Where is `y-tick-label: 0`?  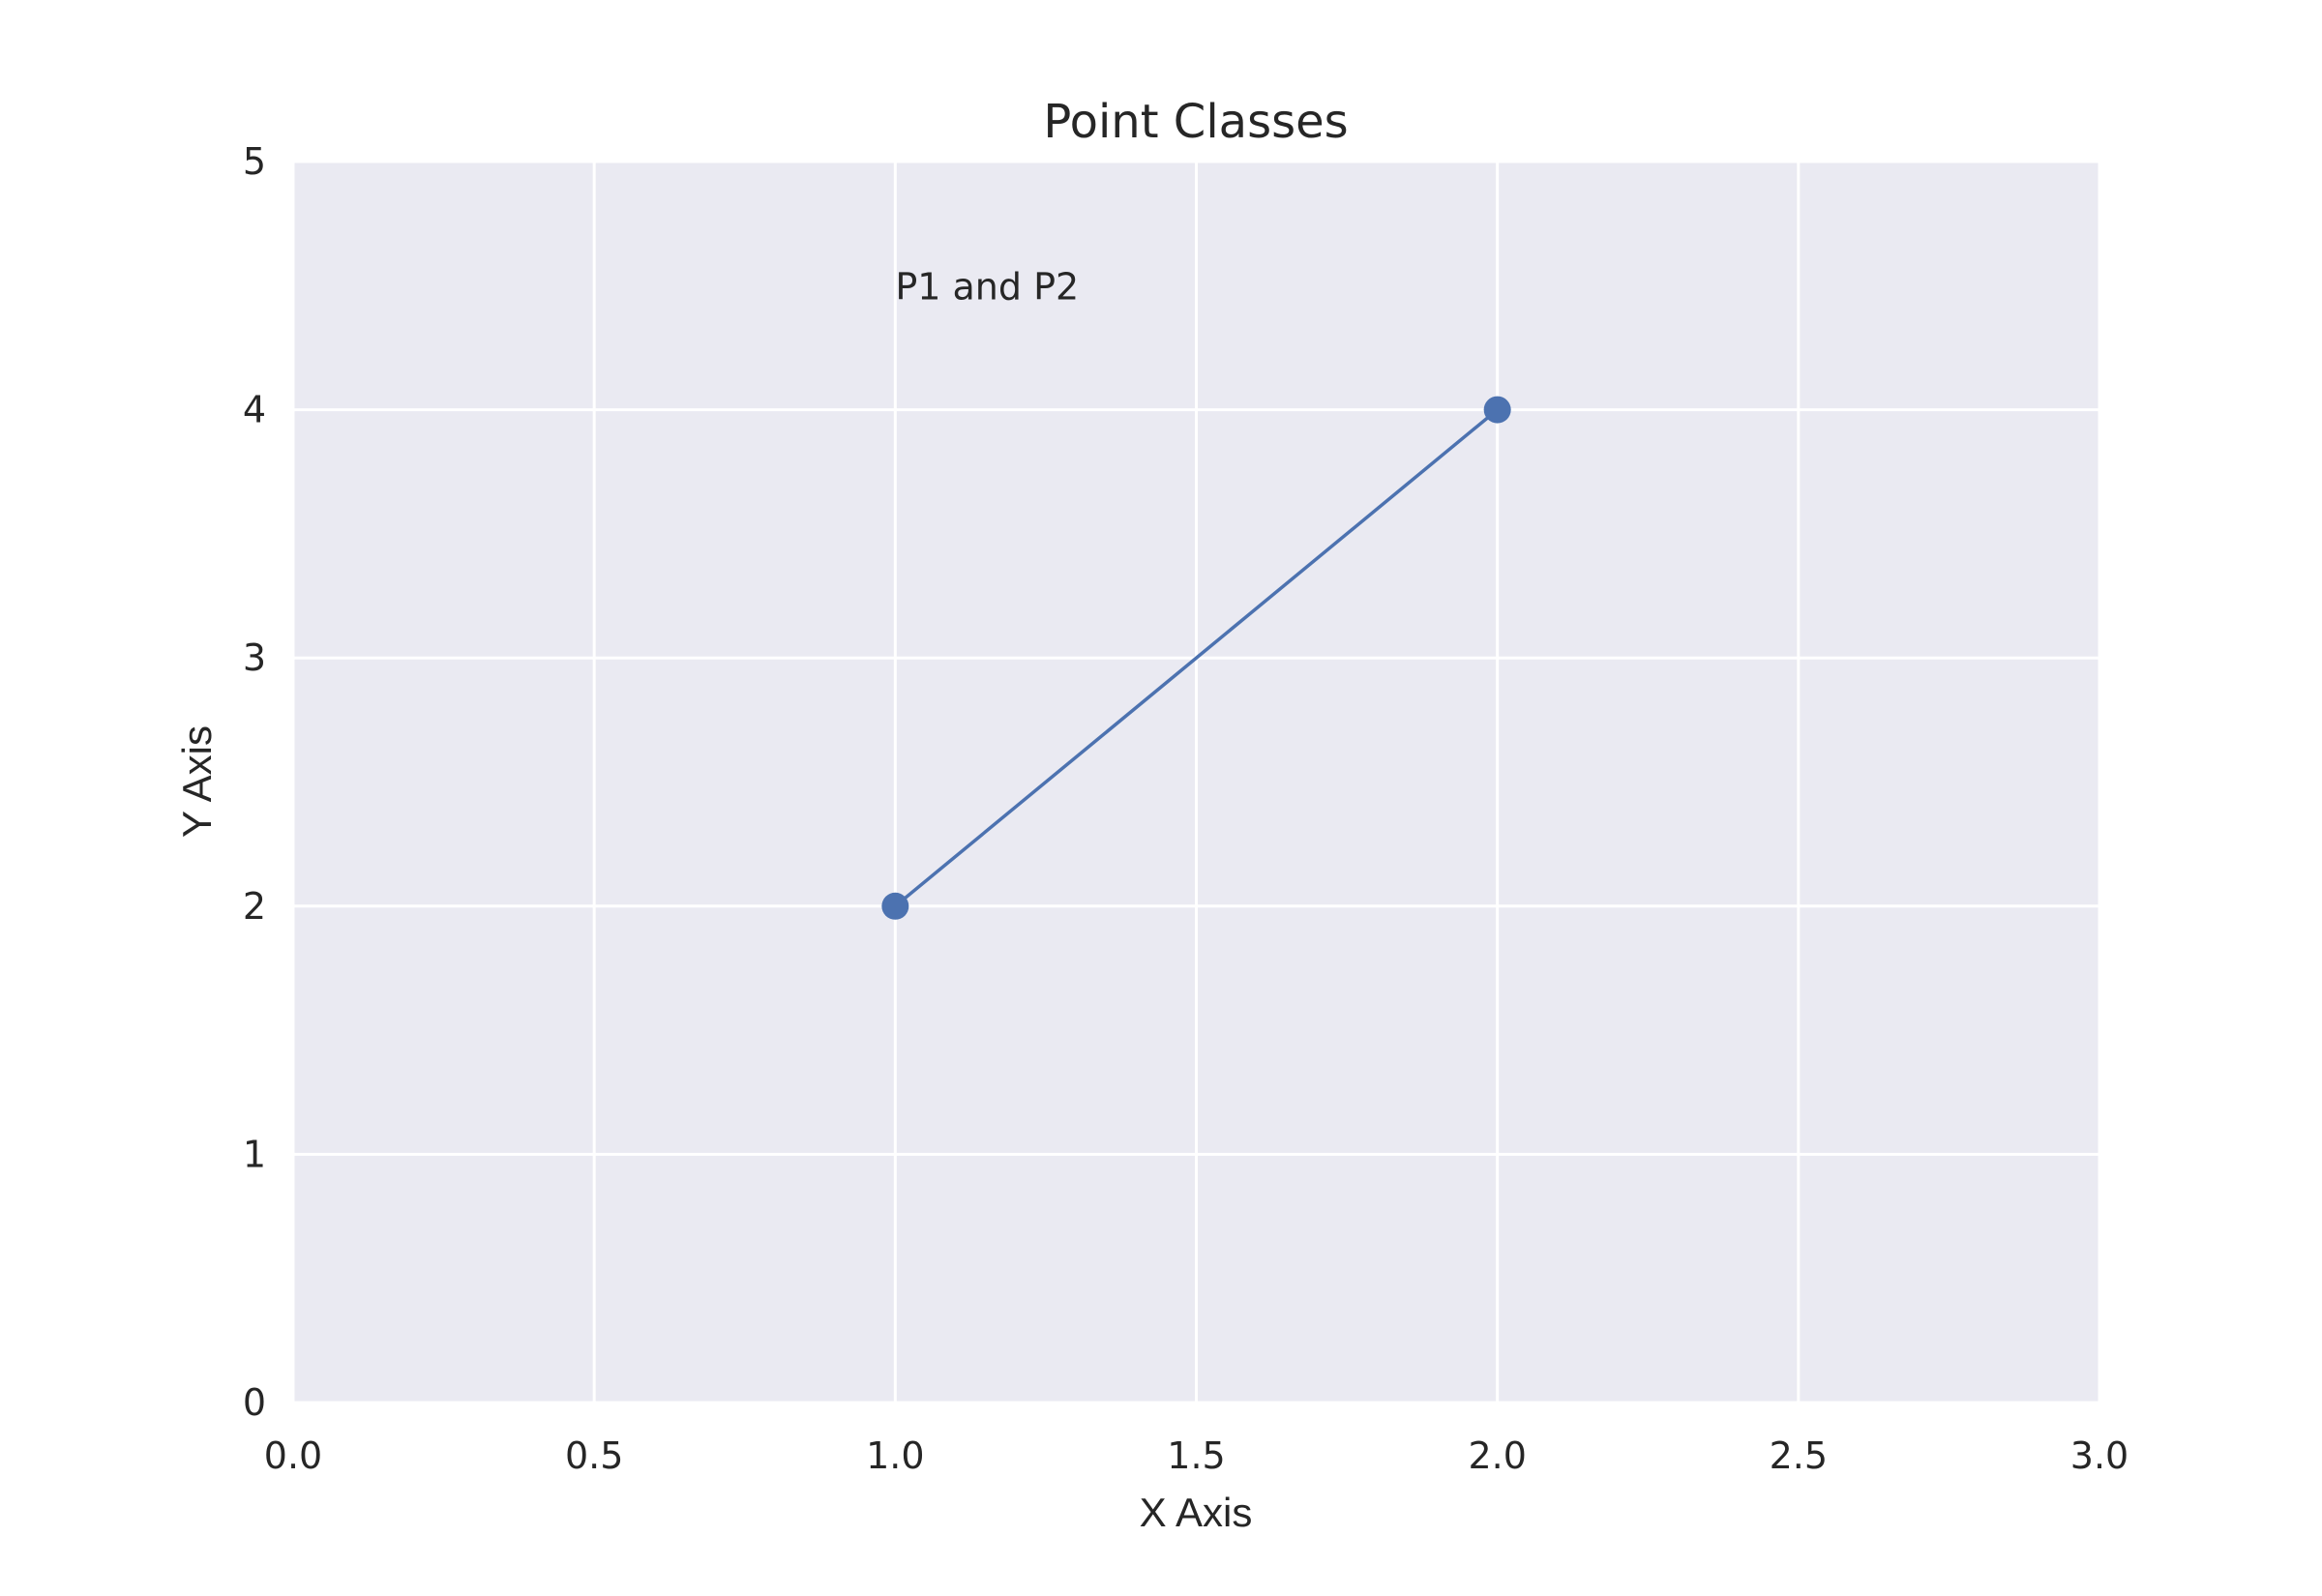 y-tick-label: 0 is located at coordinates (254, 1402).